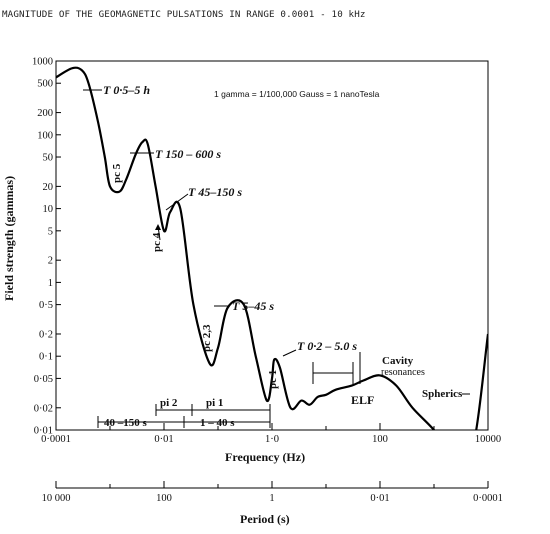  Describe the element at coordinates (117, 173) in the screenshot. I see `pc5-label: pc 5` at that location.